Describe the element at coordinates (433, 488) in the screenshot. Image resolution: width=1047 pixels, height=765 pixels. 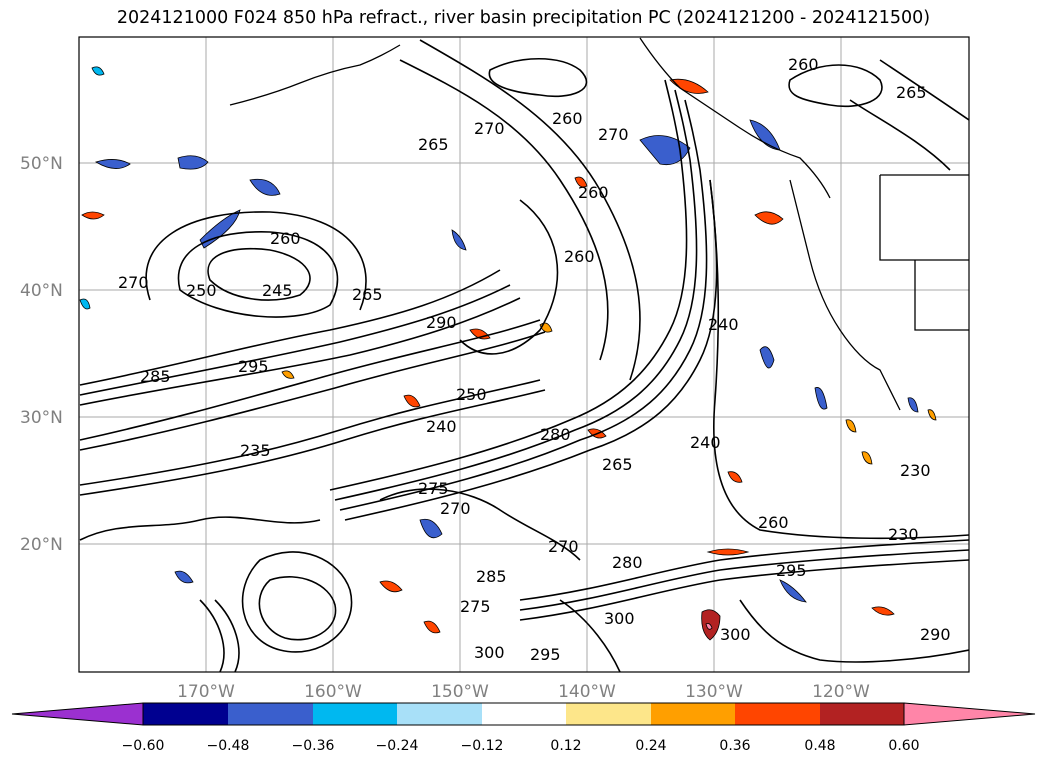
I see `contour-label: 275` at that location.